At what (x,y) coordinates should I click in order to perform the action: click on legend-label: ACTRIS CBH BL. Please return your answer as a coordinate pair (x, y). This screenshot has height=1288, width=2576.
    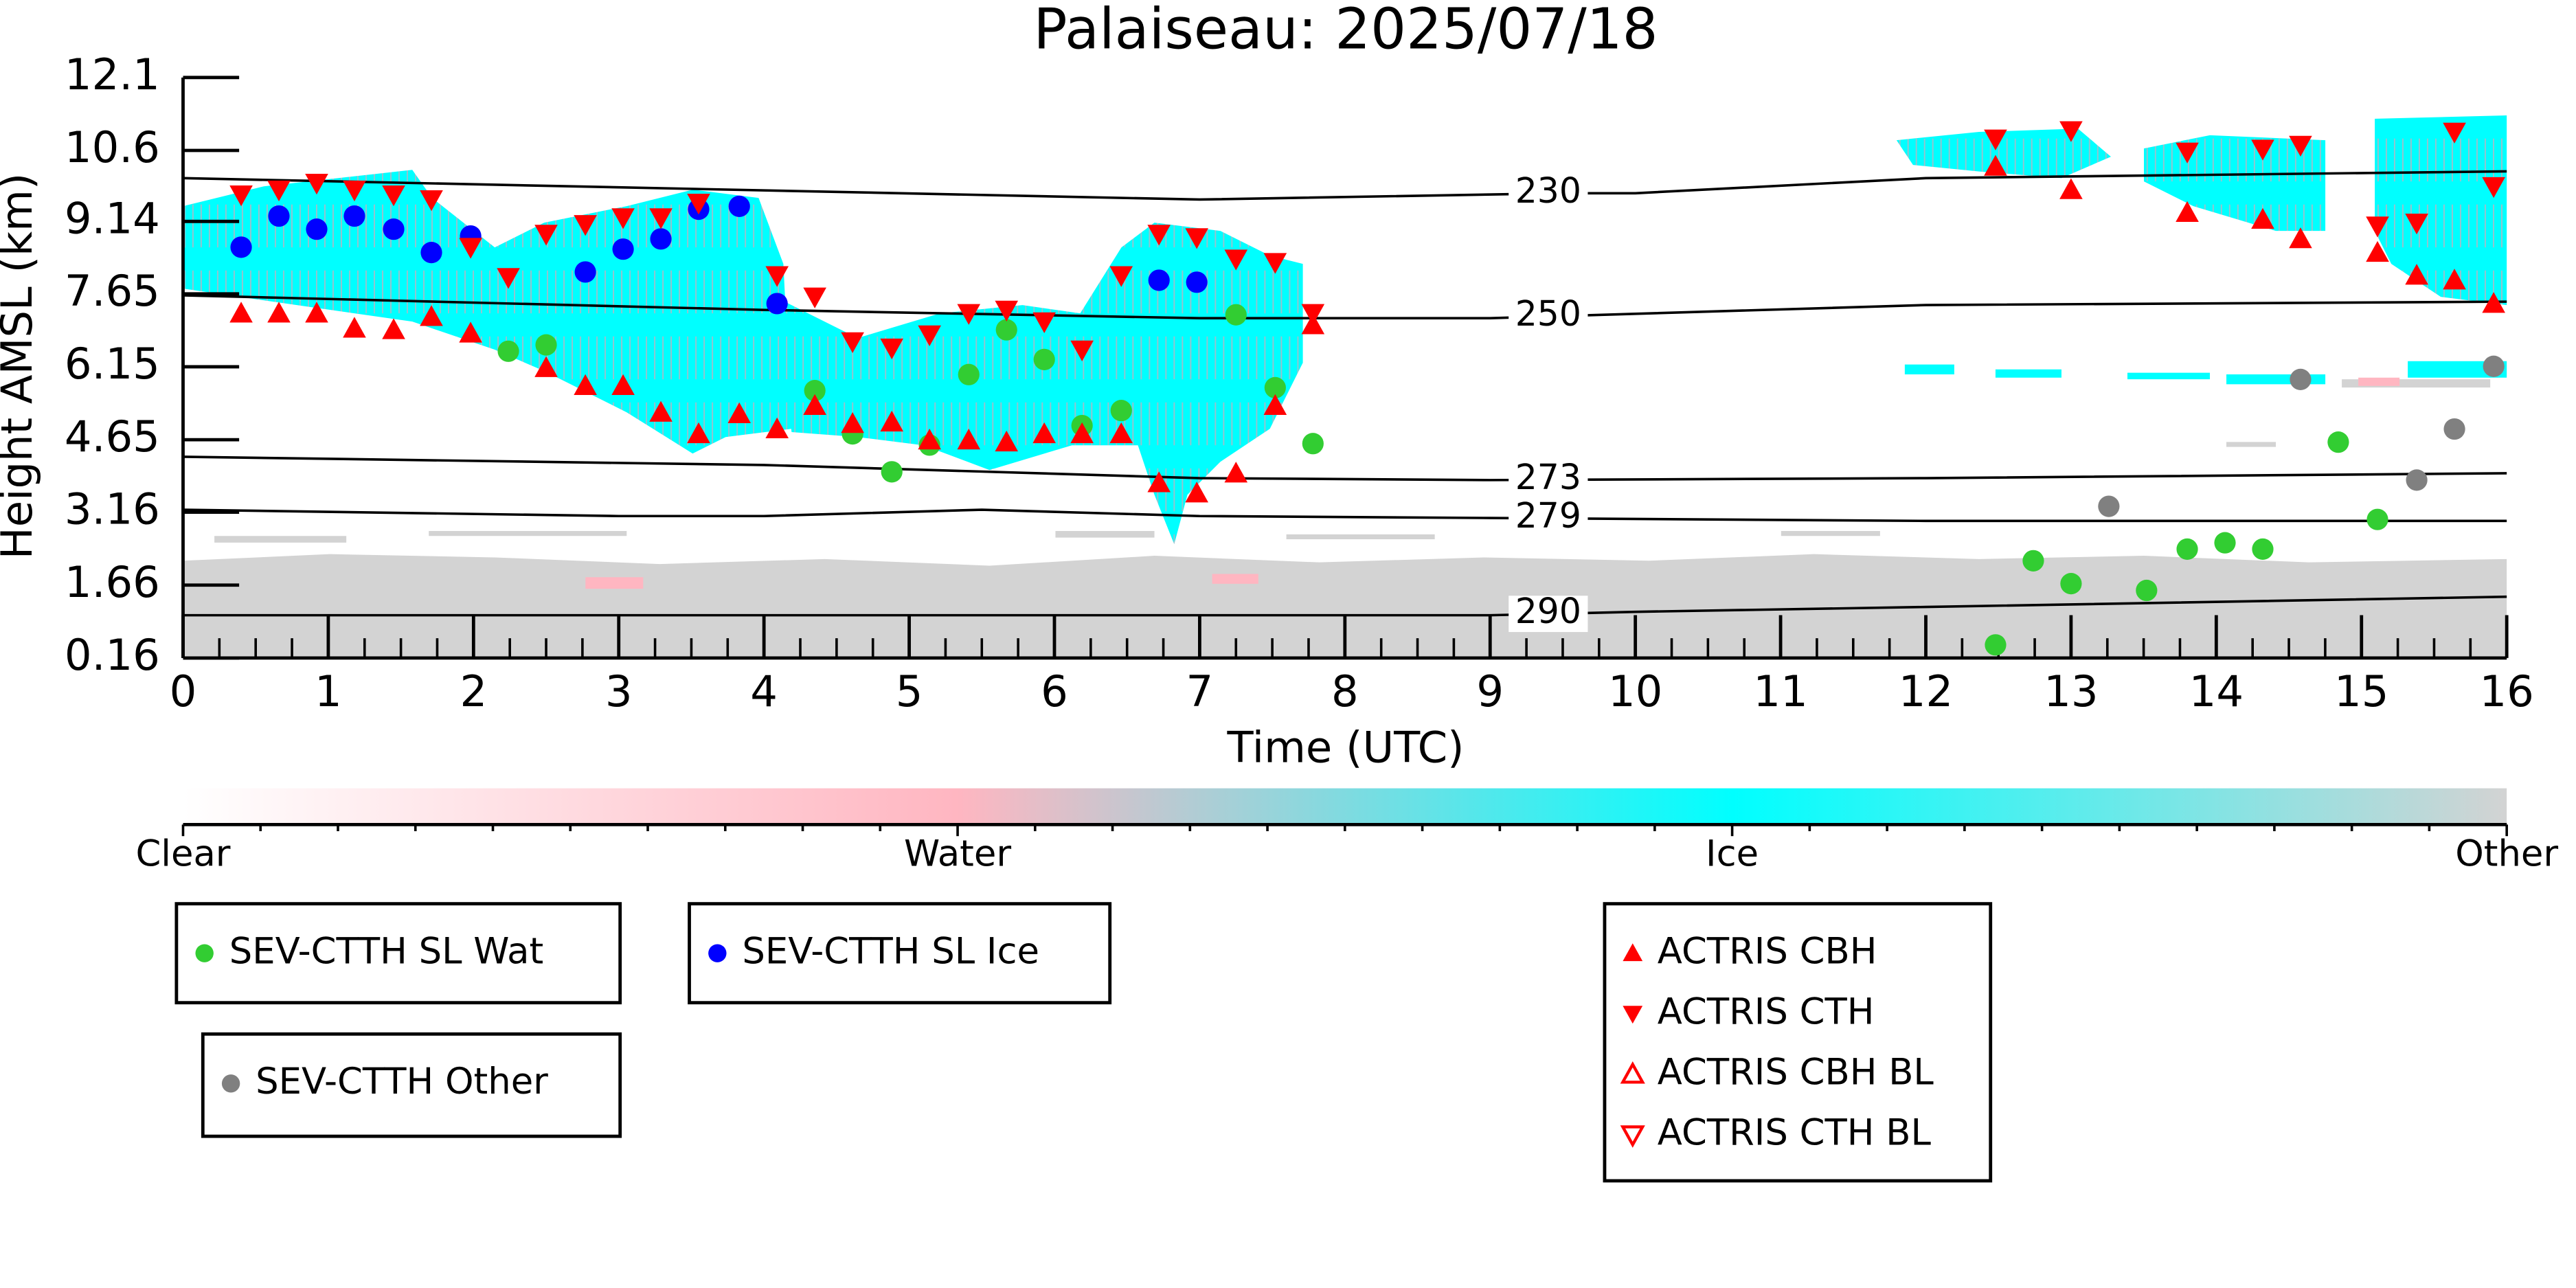
    Looking at the image, I should click on (1796, 1073).